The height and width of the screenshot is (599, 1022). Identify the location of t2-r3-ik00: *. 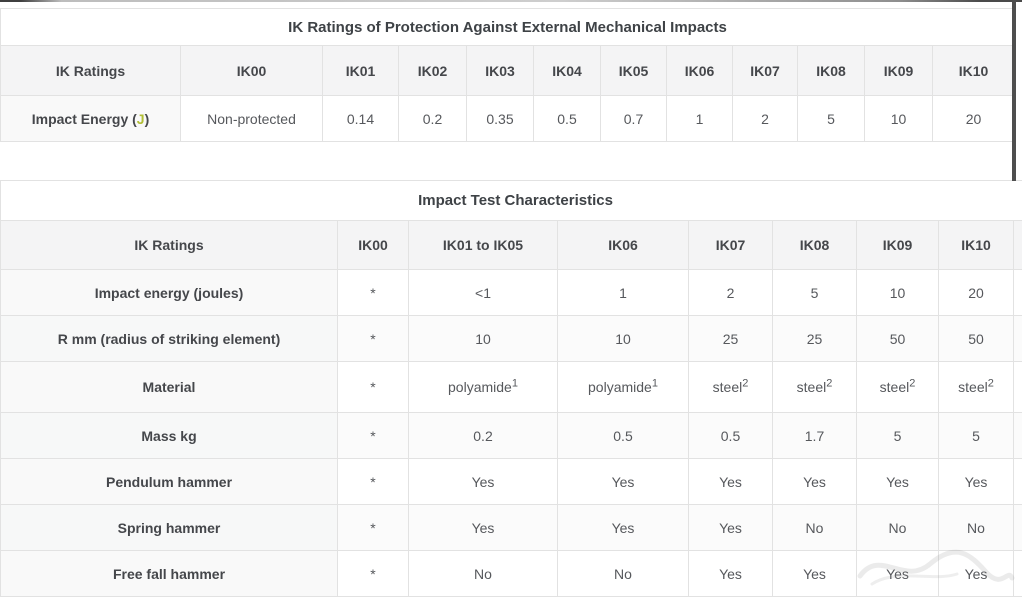
(373, 435).